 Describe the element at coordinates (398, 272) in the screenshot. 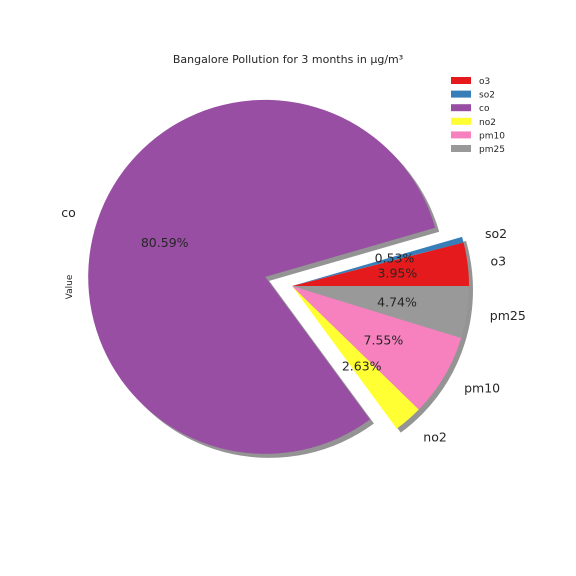

I see `percent-label-o3: 3.95%` at that location.